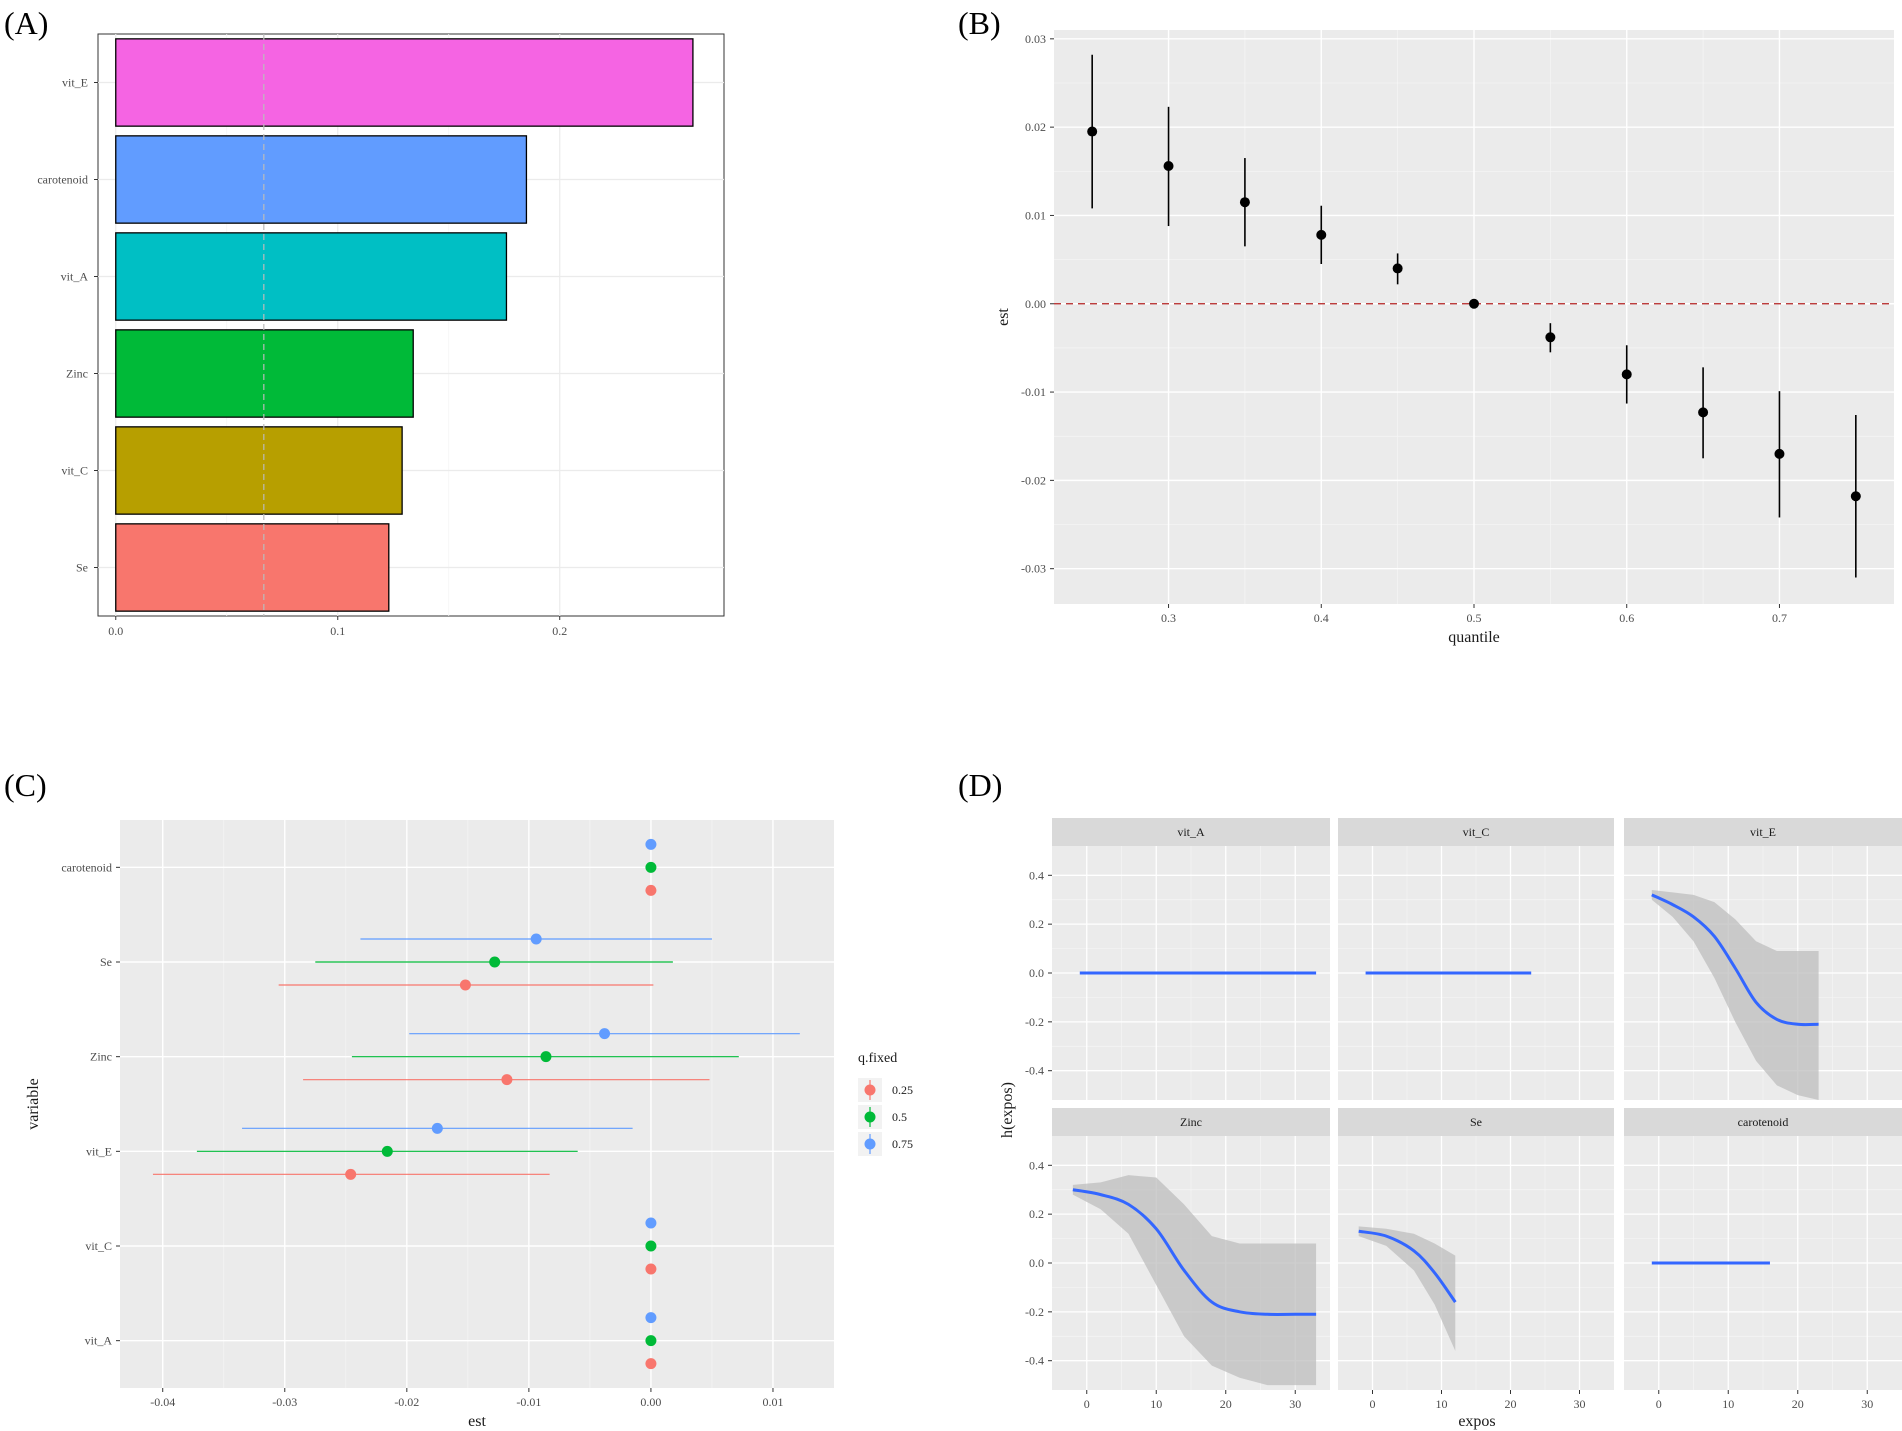 The height and width of the screenshot is (1431, 1902). Describe the element at coordinates (264, 373) in the screenshot. I see `bar-Zinc` at that location.